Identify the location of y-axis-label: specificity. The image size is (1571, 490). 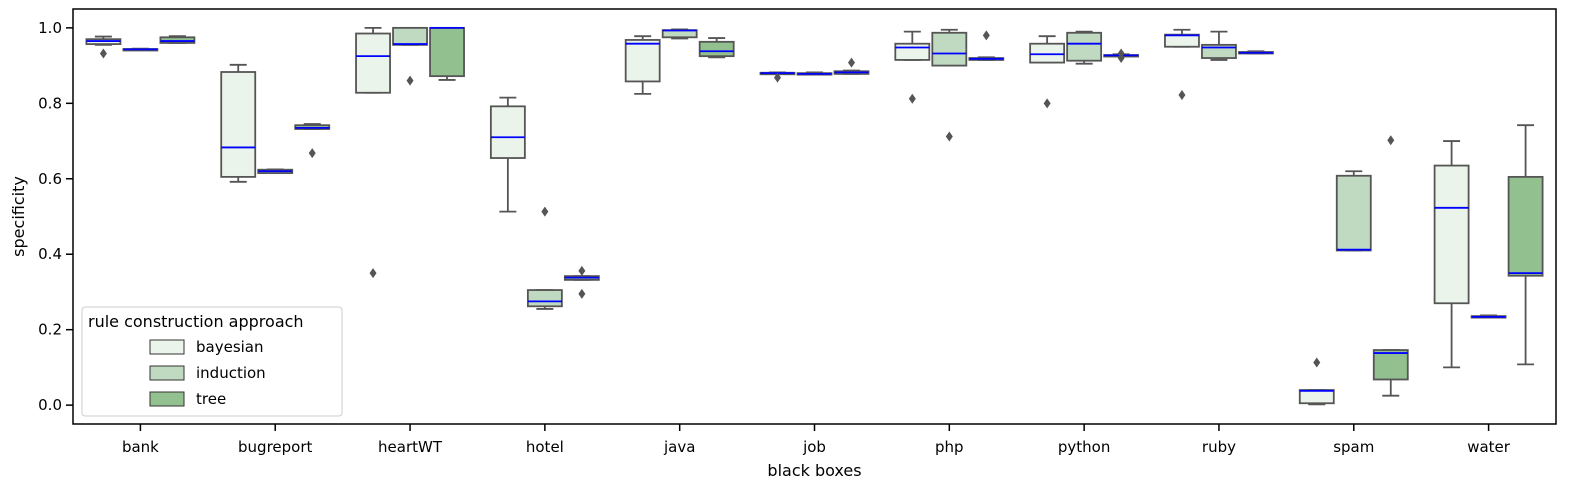
(18, 216).